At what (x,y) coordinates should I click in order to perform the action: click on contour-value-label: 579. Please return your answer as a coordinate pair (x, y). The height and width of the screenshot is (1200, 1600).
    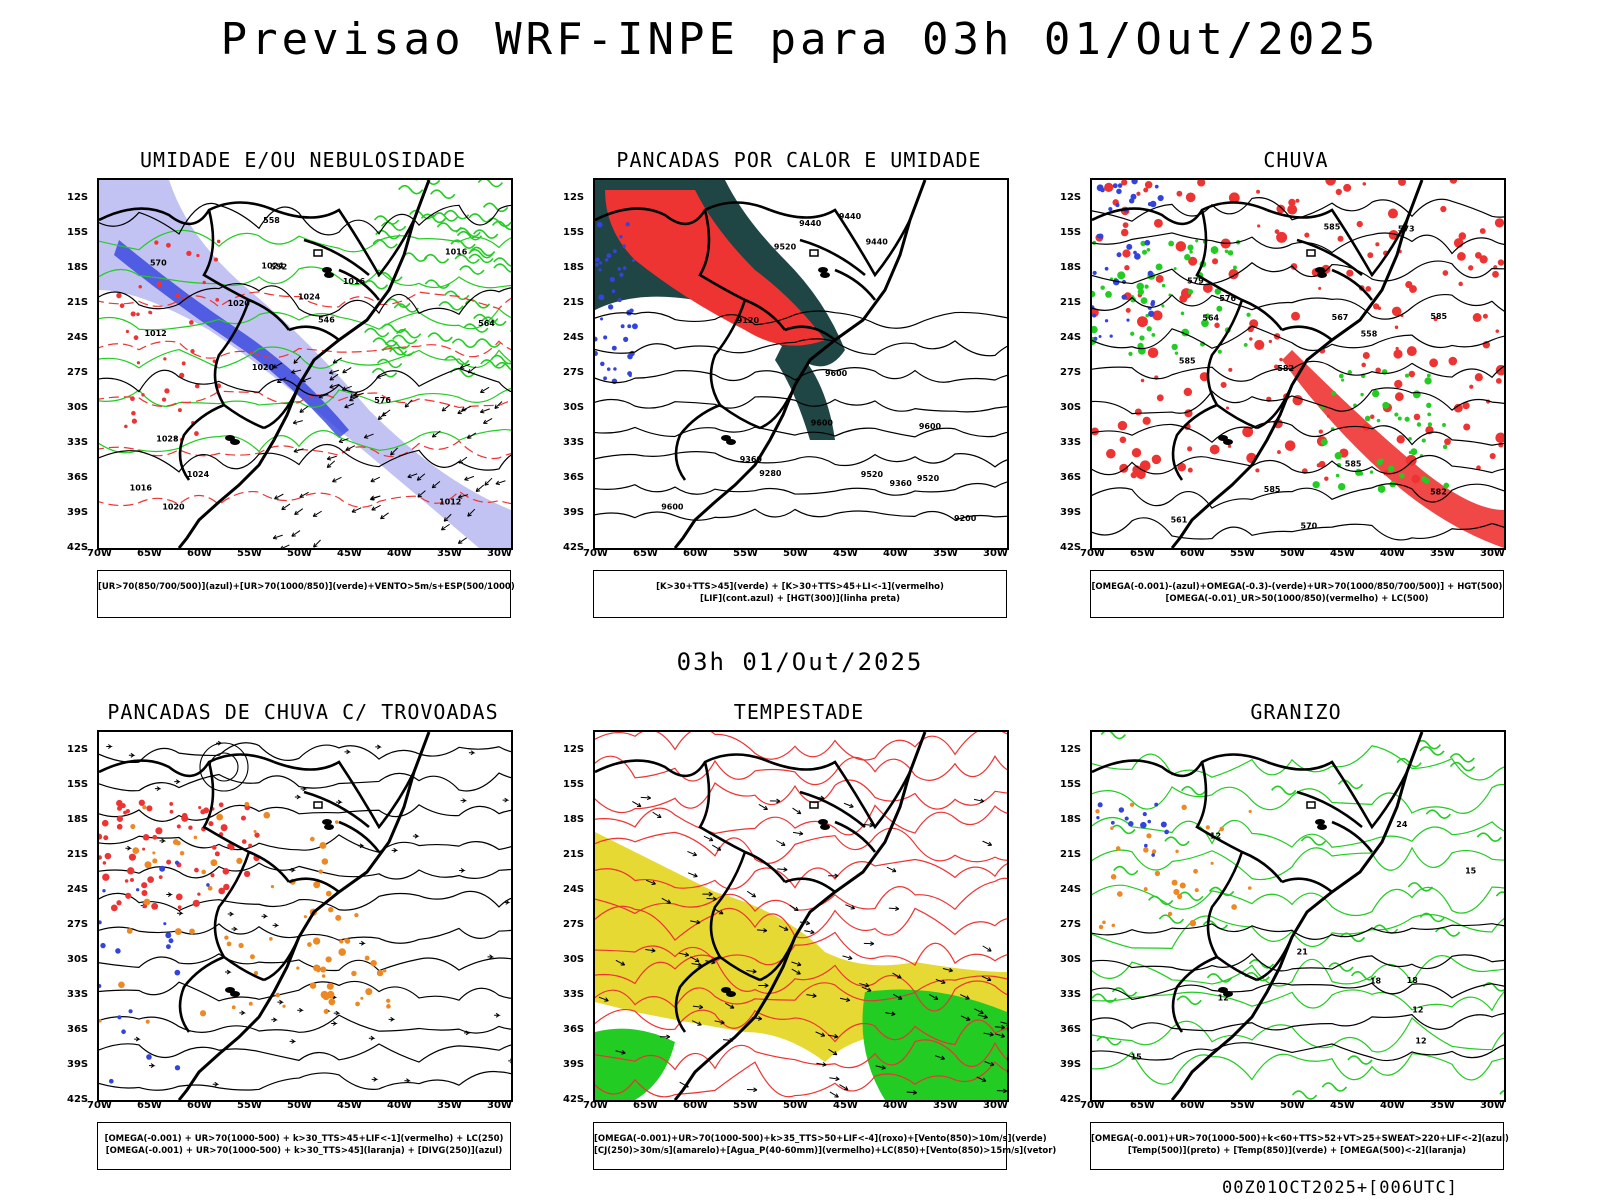
    Looking at the image, I should click on (1195, 280).